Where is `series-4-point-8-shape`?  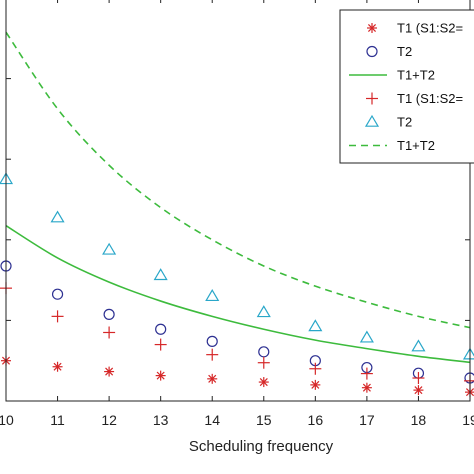 series-4-point-8-shape is located at coordinates (418, 345).